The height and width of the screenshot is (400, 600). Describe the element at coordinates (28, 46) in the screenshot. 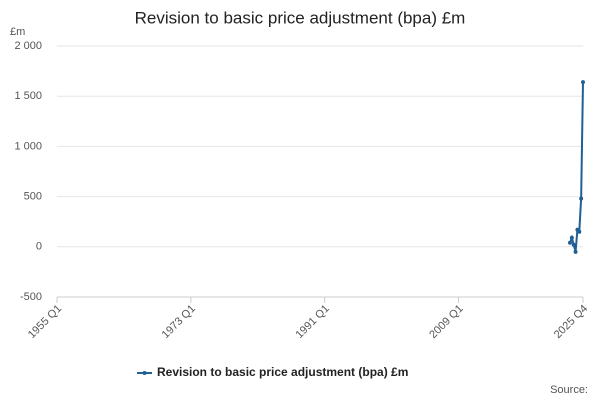

I see `y-tick-label: 2 000` at that location.